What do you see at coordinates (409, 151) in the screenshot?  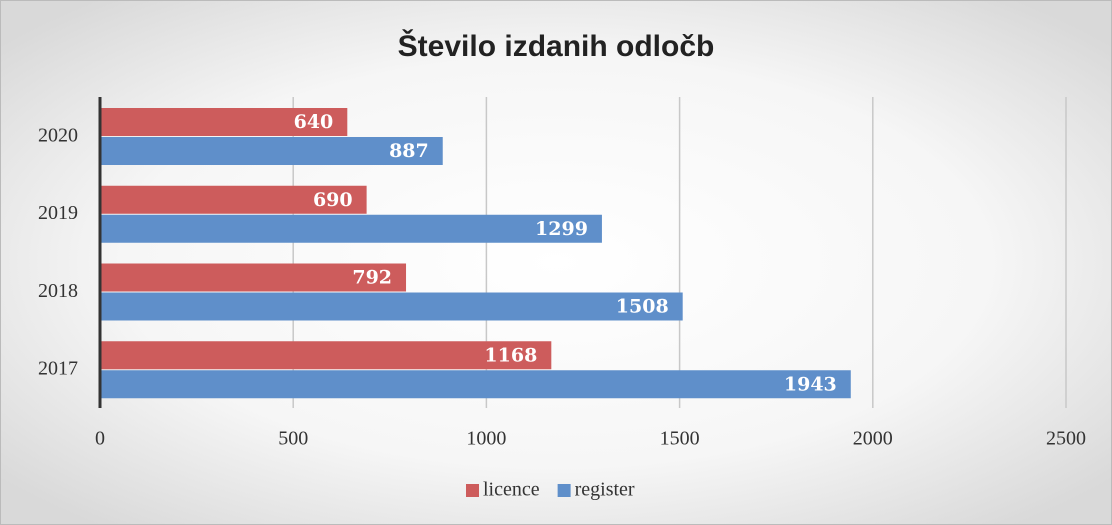 I see `data-label: 887` at bounding box center [409, 151].